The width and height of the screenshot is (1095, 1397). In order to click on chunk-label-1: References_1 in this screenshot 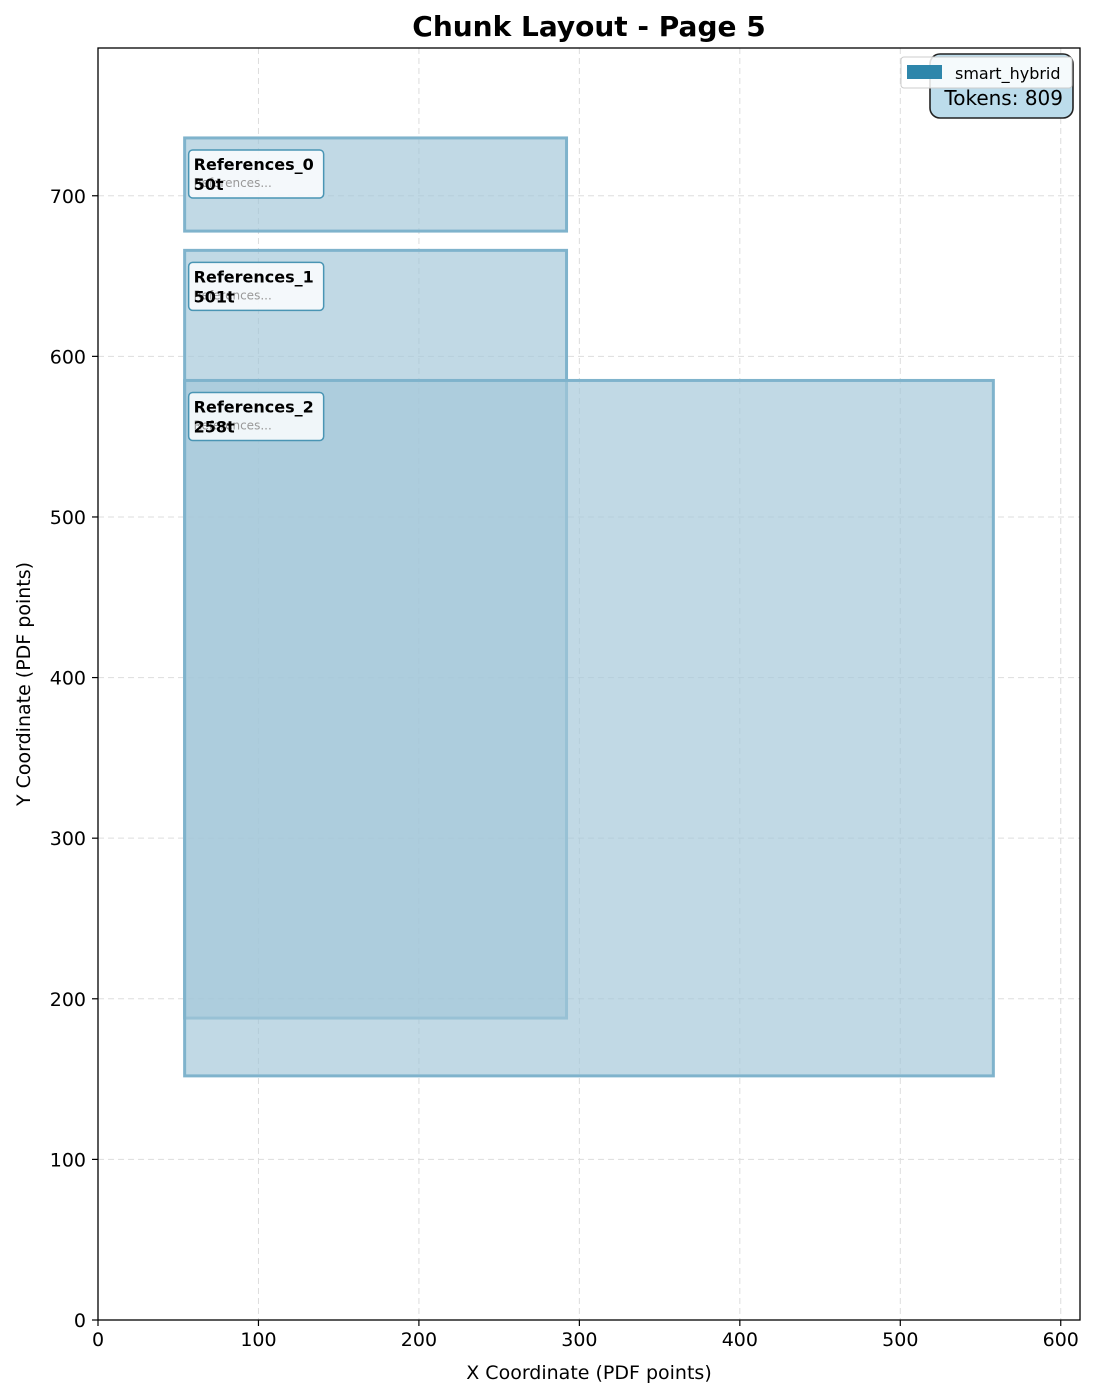, I will do `click(254, 276)`.